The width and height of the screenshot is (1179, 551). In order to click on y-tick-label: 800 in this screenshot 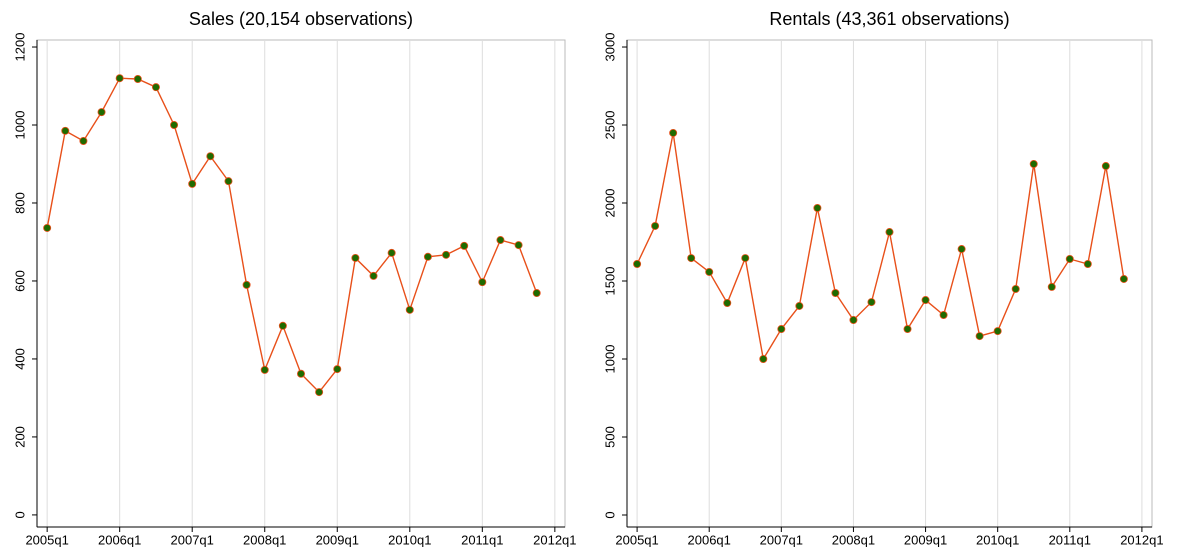, I will do `click(19, 203)`.